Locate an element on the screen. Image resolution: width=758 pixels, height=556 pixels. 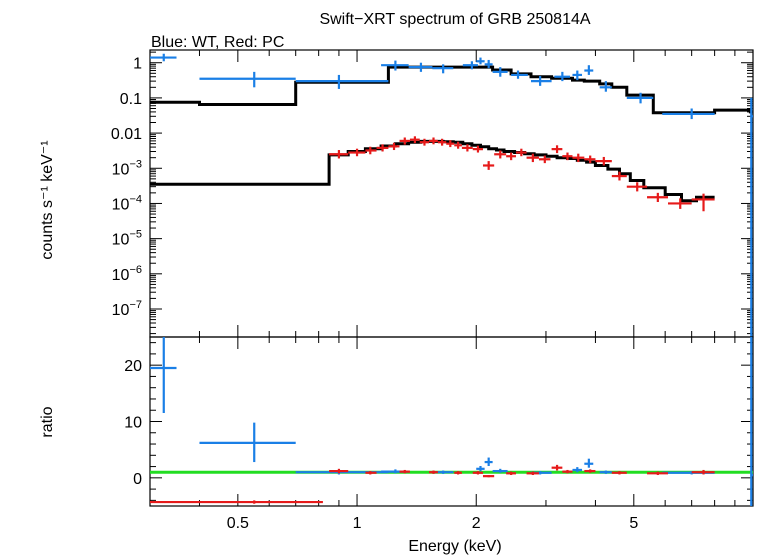
y-tick-label: 10⁻⁶ is located at coordinates (127, 274).